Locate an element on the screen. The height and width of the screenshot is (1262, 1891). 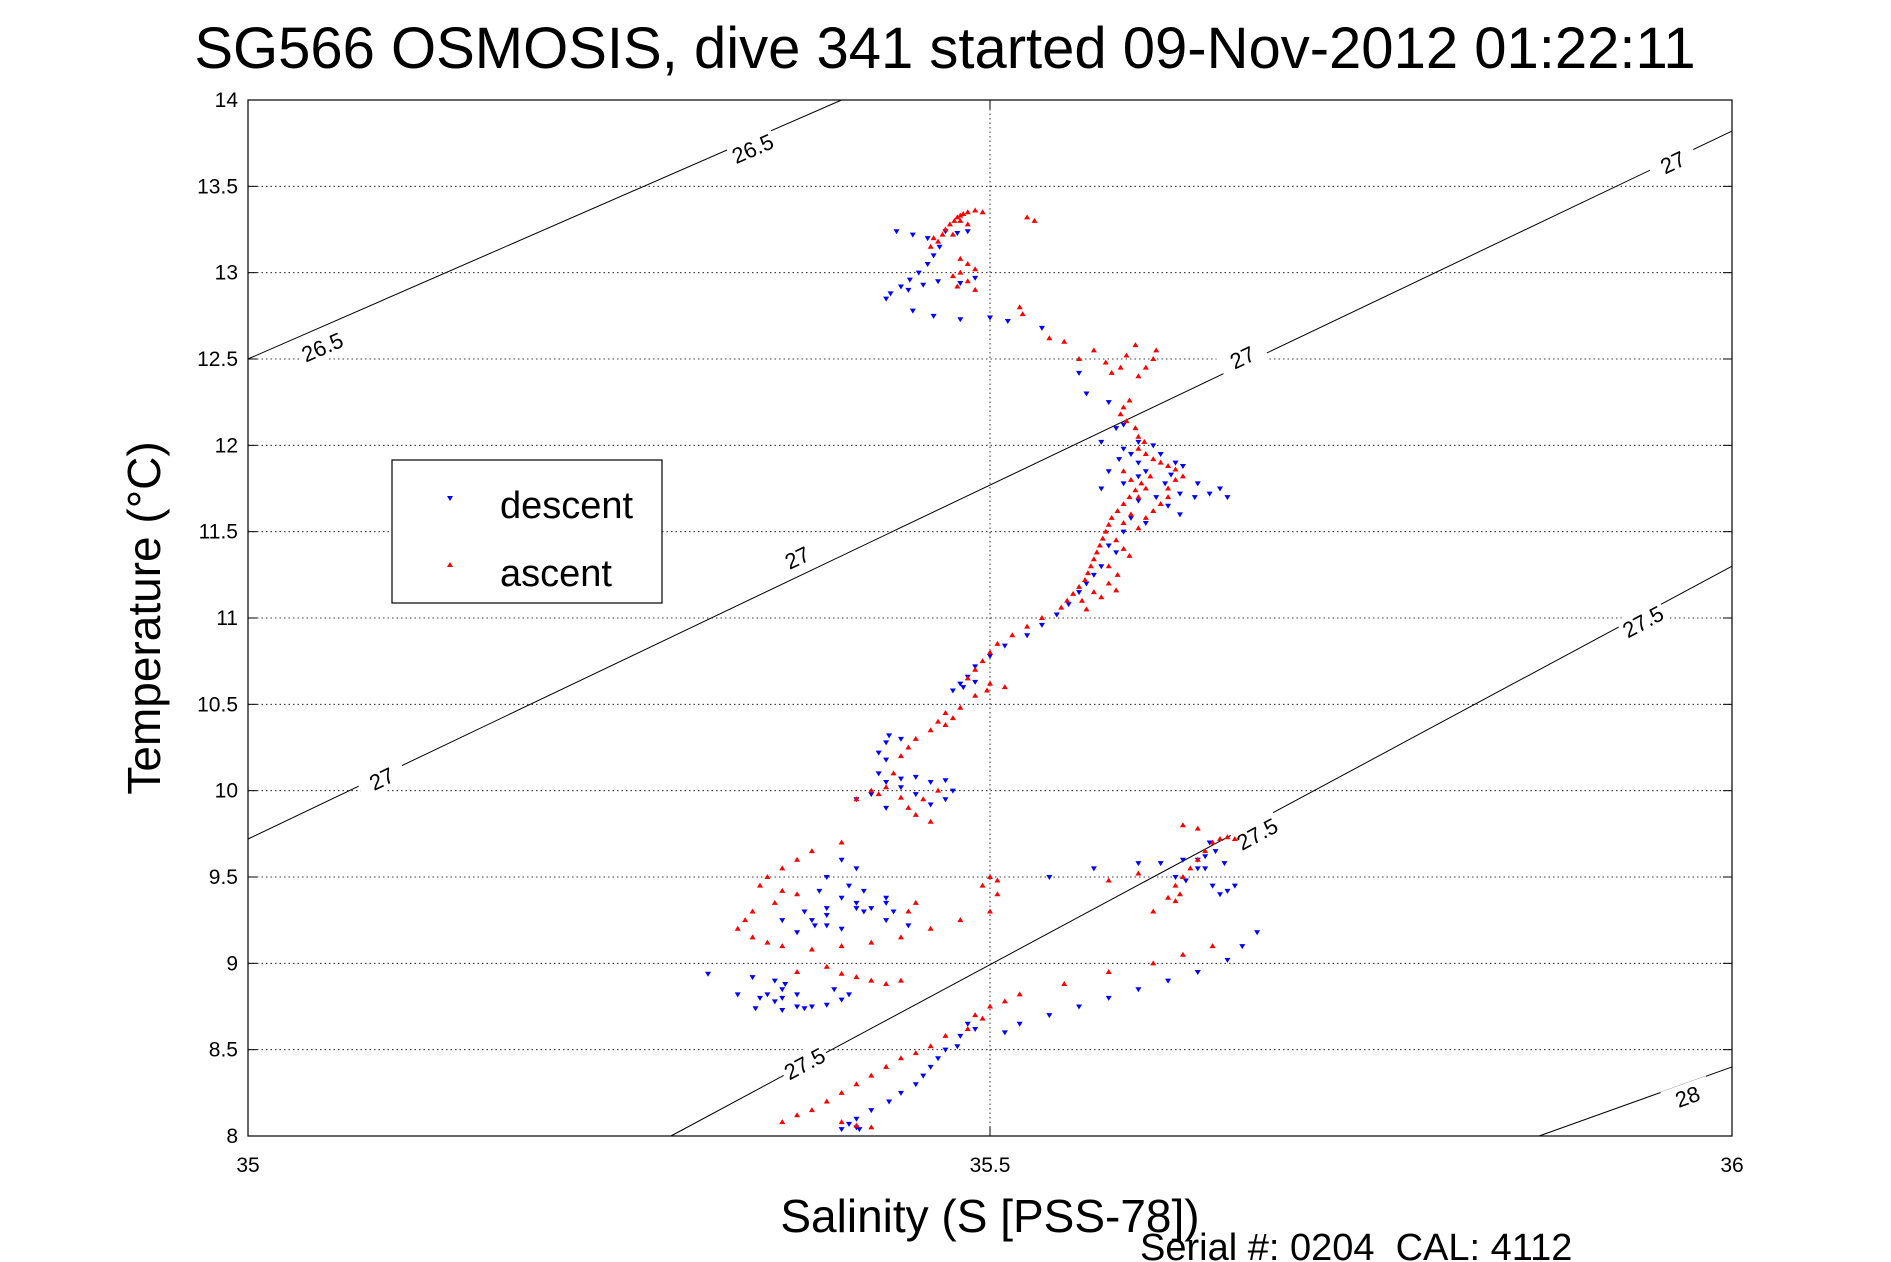
y-tick-label: 11 is located at coordinates (227, 618).